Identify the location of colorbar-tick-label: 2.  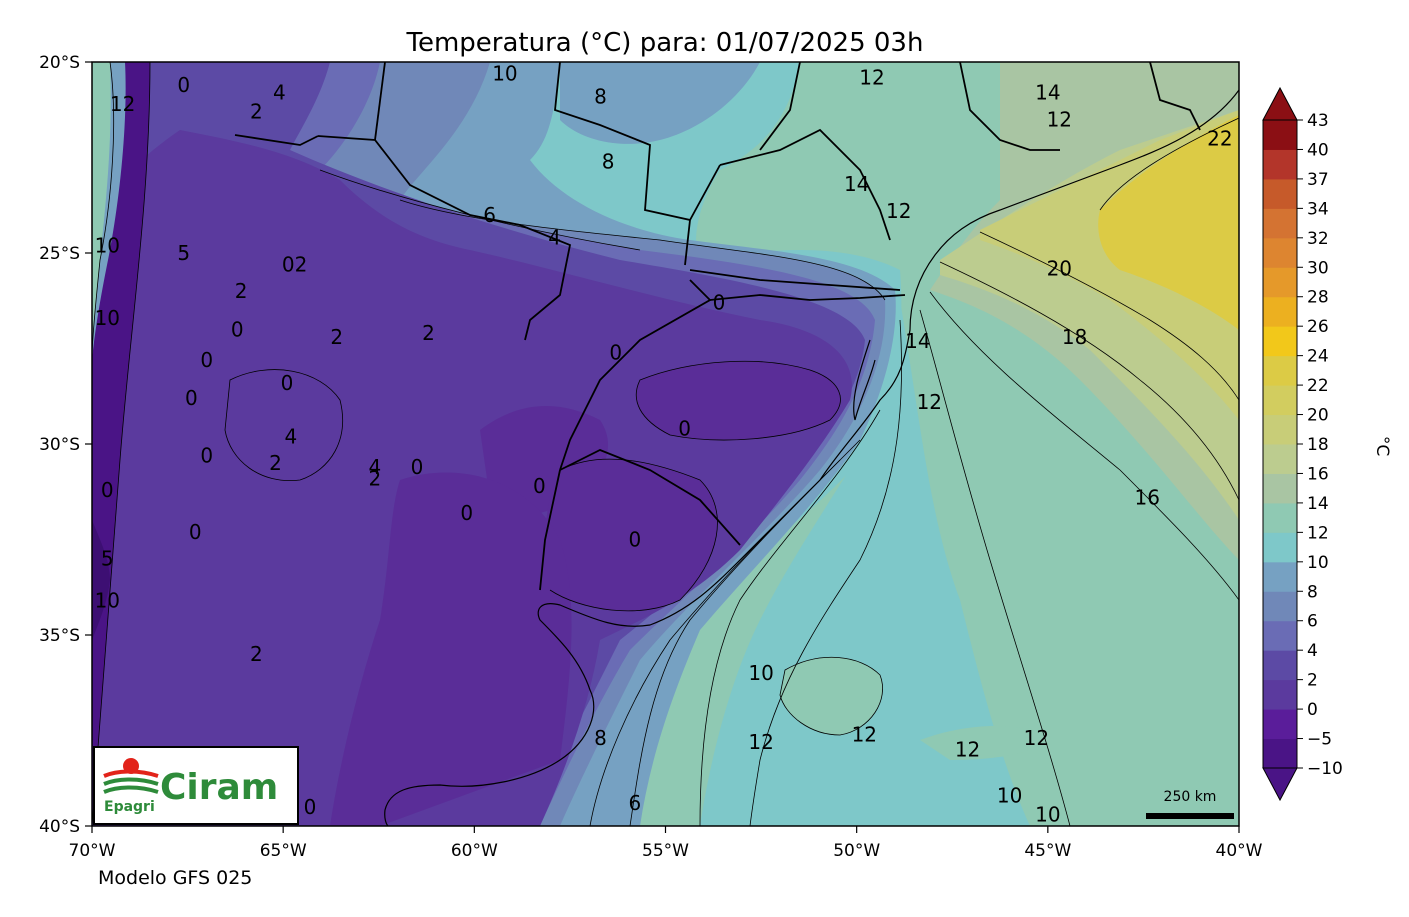
(1312, 681).